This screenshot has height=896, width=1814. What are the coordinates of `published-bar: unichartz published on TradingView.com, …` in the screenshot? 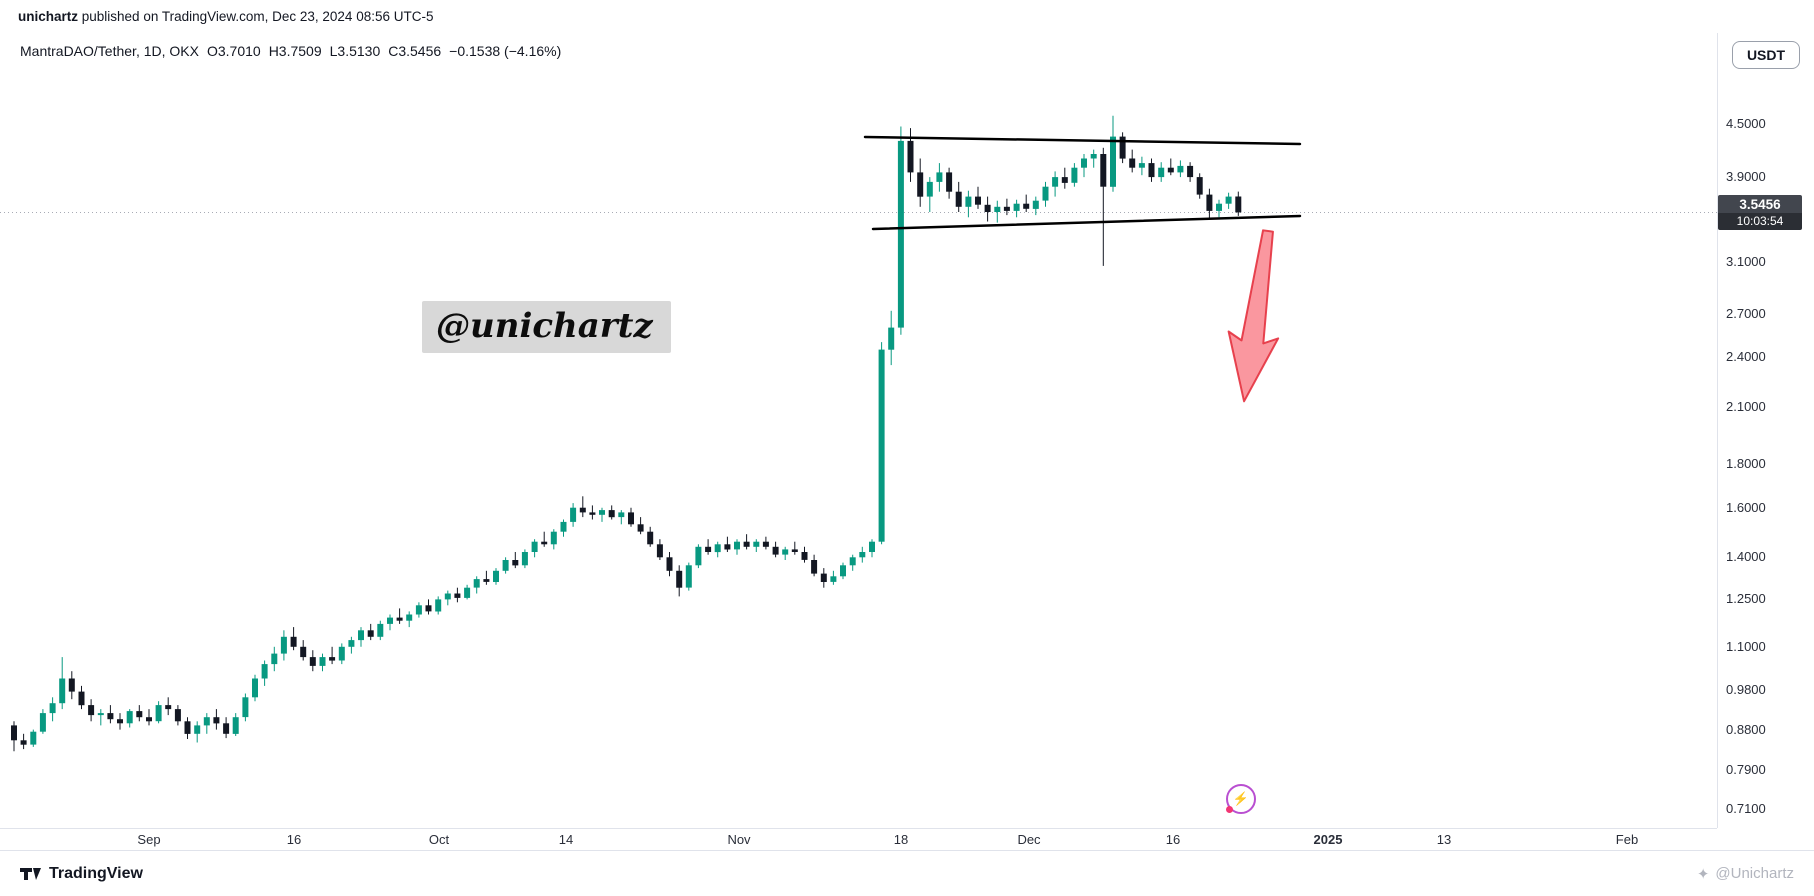 It's located at (907, 17).